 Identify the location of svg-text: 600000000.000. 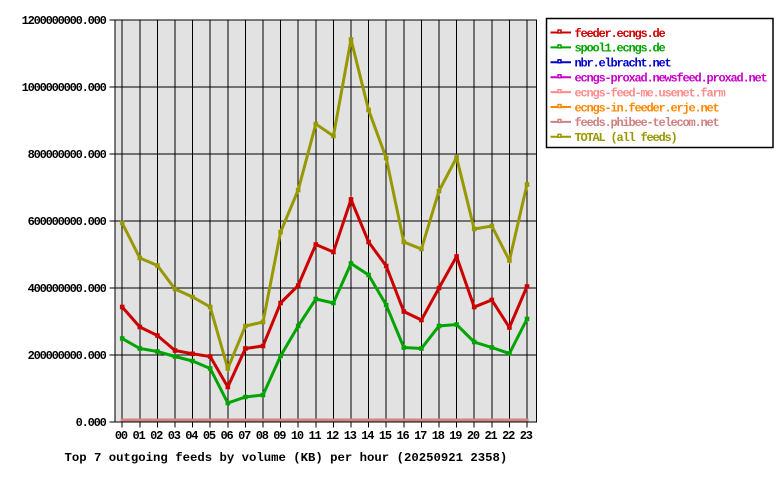
(67, 222).